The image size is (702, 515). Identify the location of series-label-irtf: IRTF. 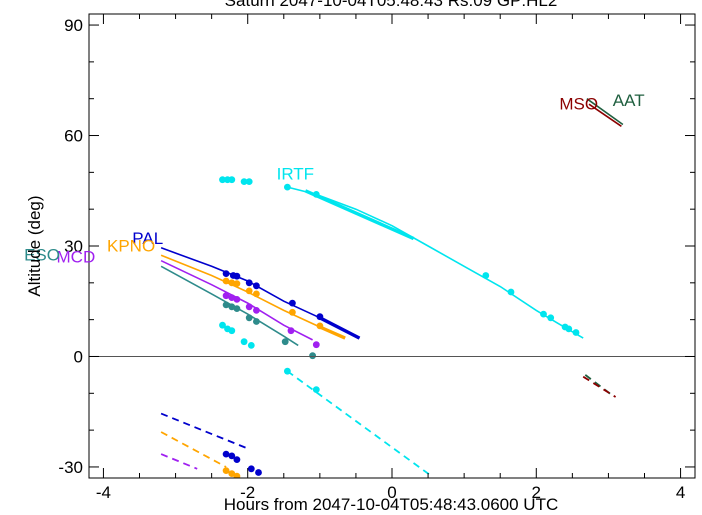
(295, 174).